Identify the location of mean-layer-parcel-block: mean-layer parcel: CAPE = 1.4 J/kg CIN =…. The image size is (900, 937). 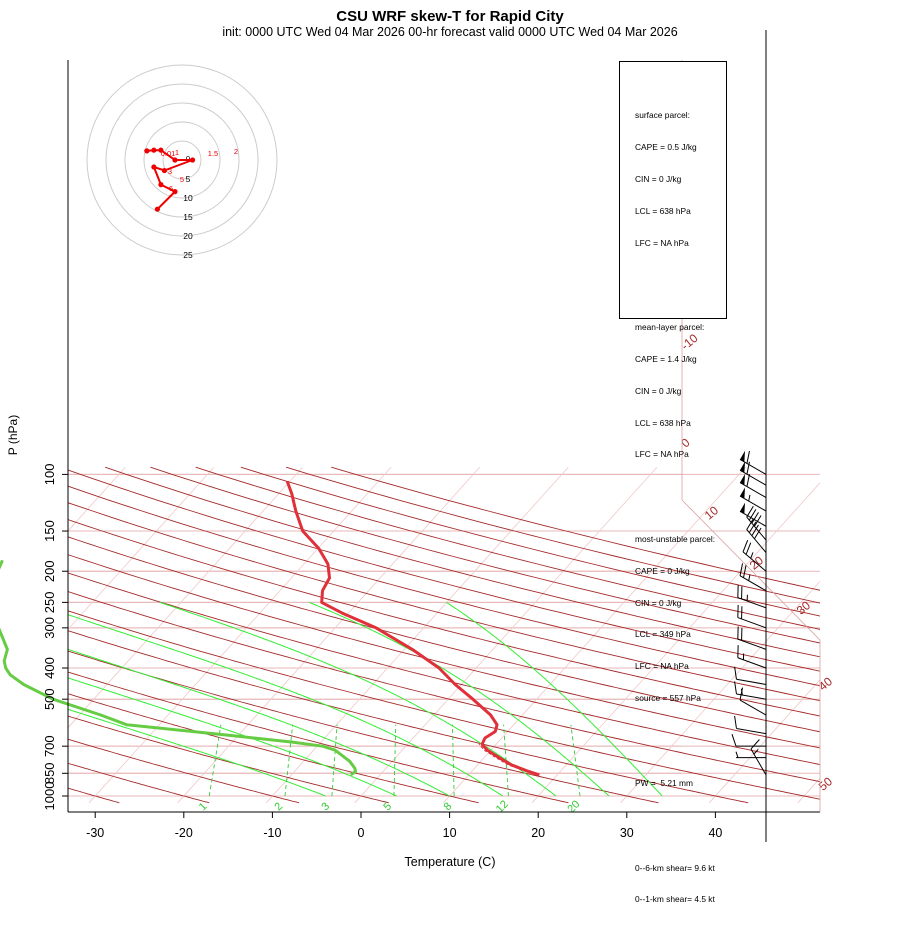
(680, 391).